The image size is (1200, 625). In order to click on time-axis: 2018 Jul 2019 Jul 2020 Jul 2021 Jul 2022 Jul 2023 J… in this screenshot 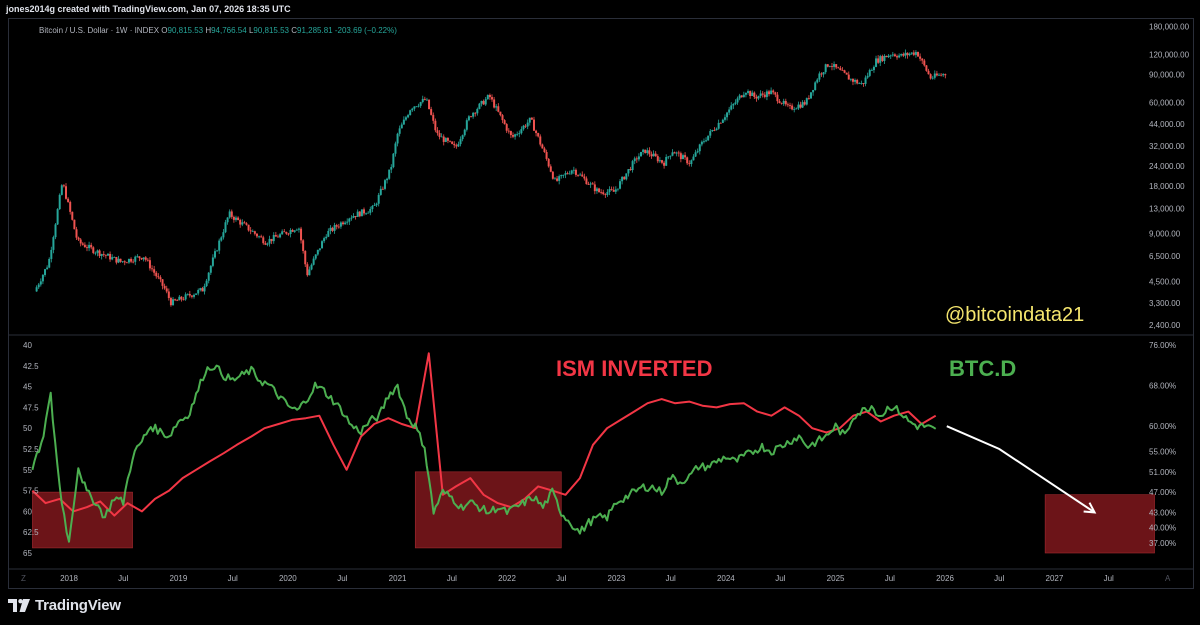, I will do `click(587, 578)`.